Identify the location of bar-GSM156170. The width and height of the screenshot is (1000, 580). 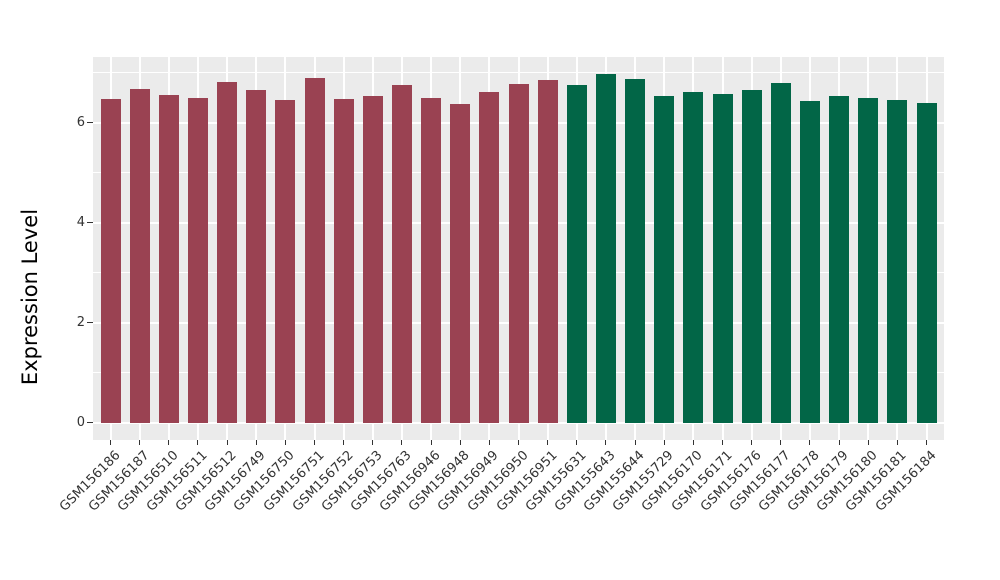
(693, 257).